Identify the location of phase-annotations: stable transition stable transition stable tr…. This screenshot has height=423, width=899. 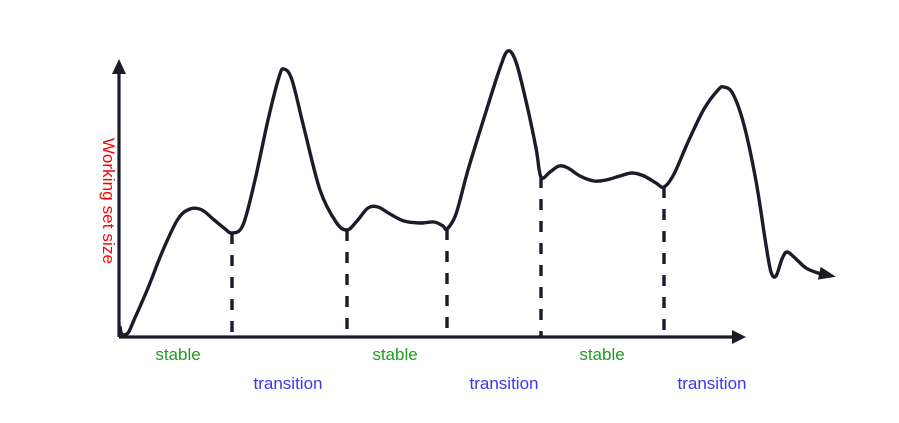
(450, 369).